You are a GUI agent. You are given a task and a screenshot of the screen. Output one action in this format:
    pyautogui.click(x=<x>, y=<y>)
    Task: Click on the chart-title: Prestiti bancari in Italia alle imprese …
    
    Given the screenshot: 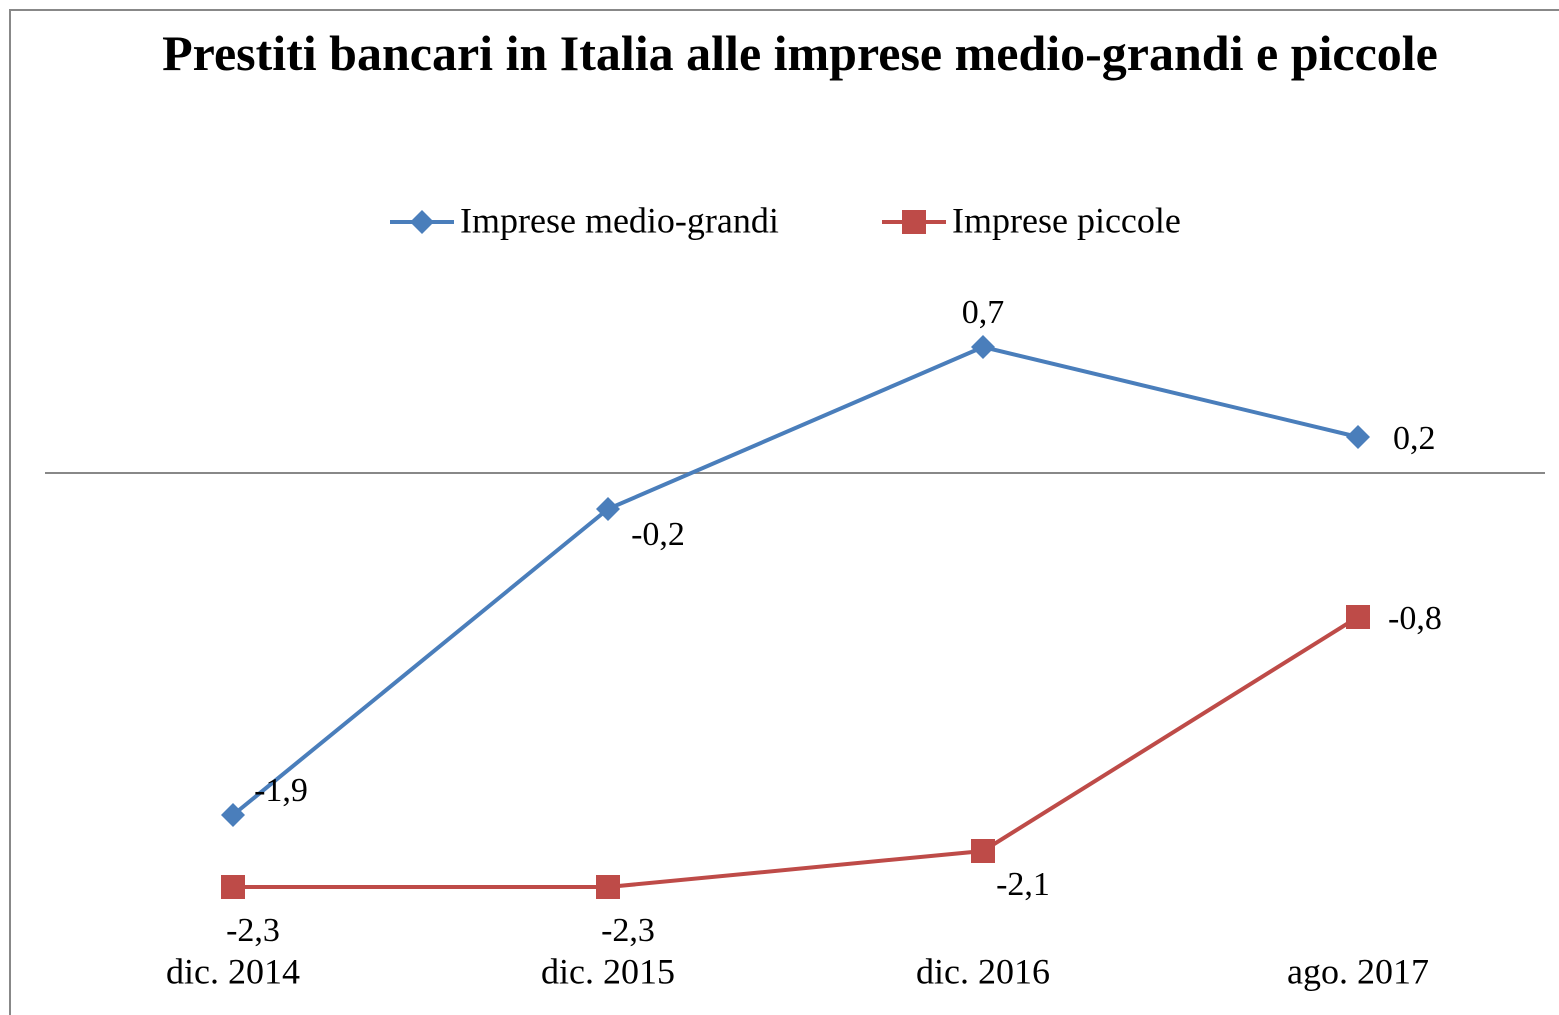 What is the action you would take?
    pyautogui.click(x=800, y=53)
    